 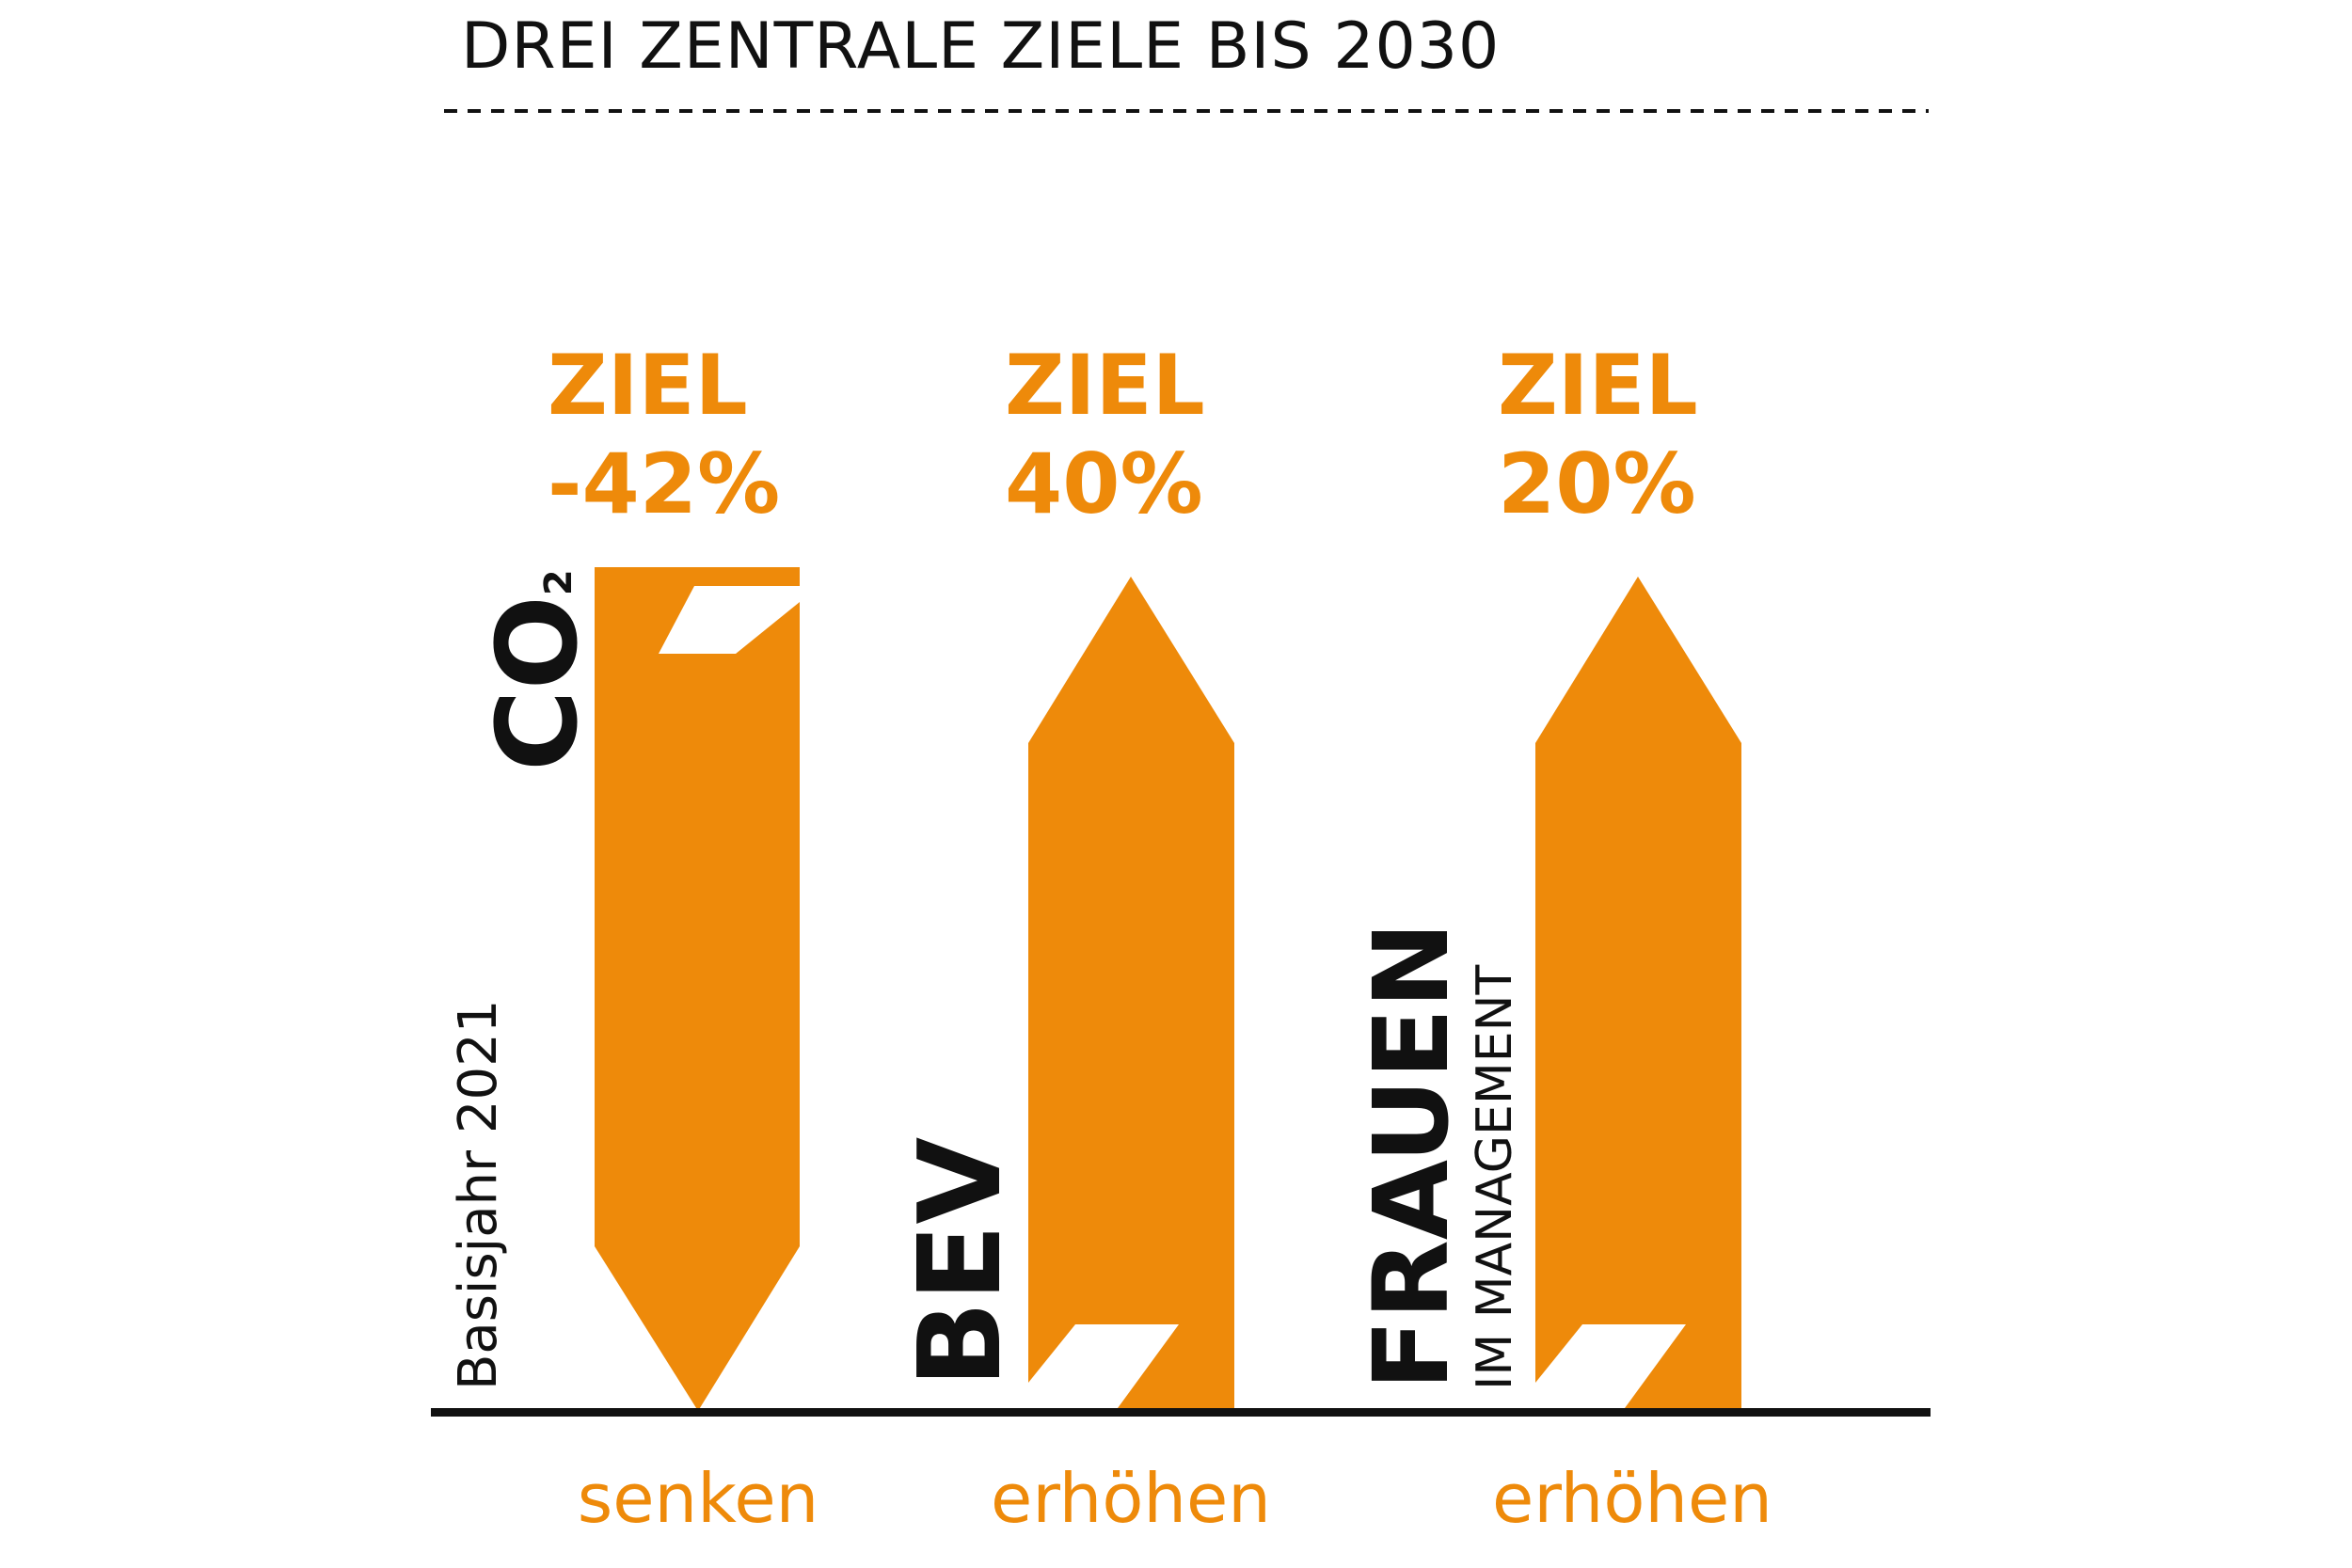 What do you see at coordinates (1131, 993) in the screenshot?
I see `goal-bev-up-arrow` at bounding box center [1131, 993].